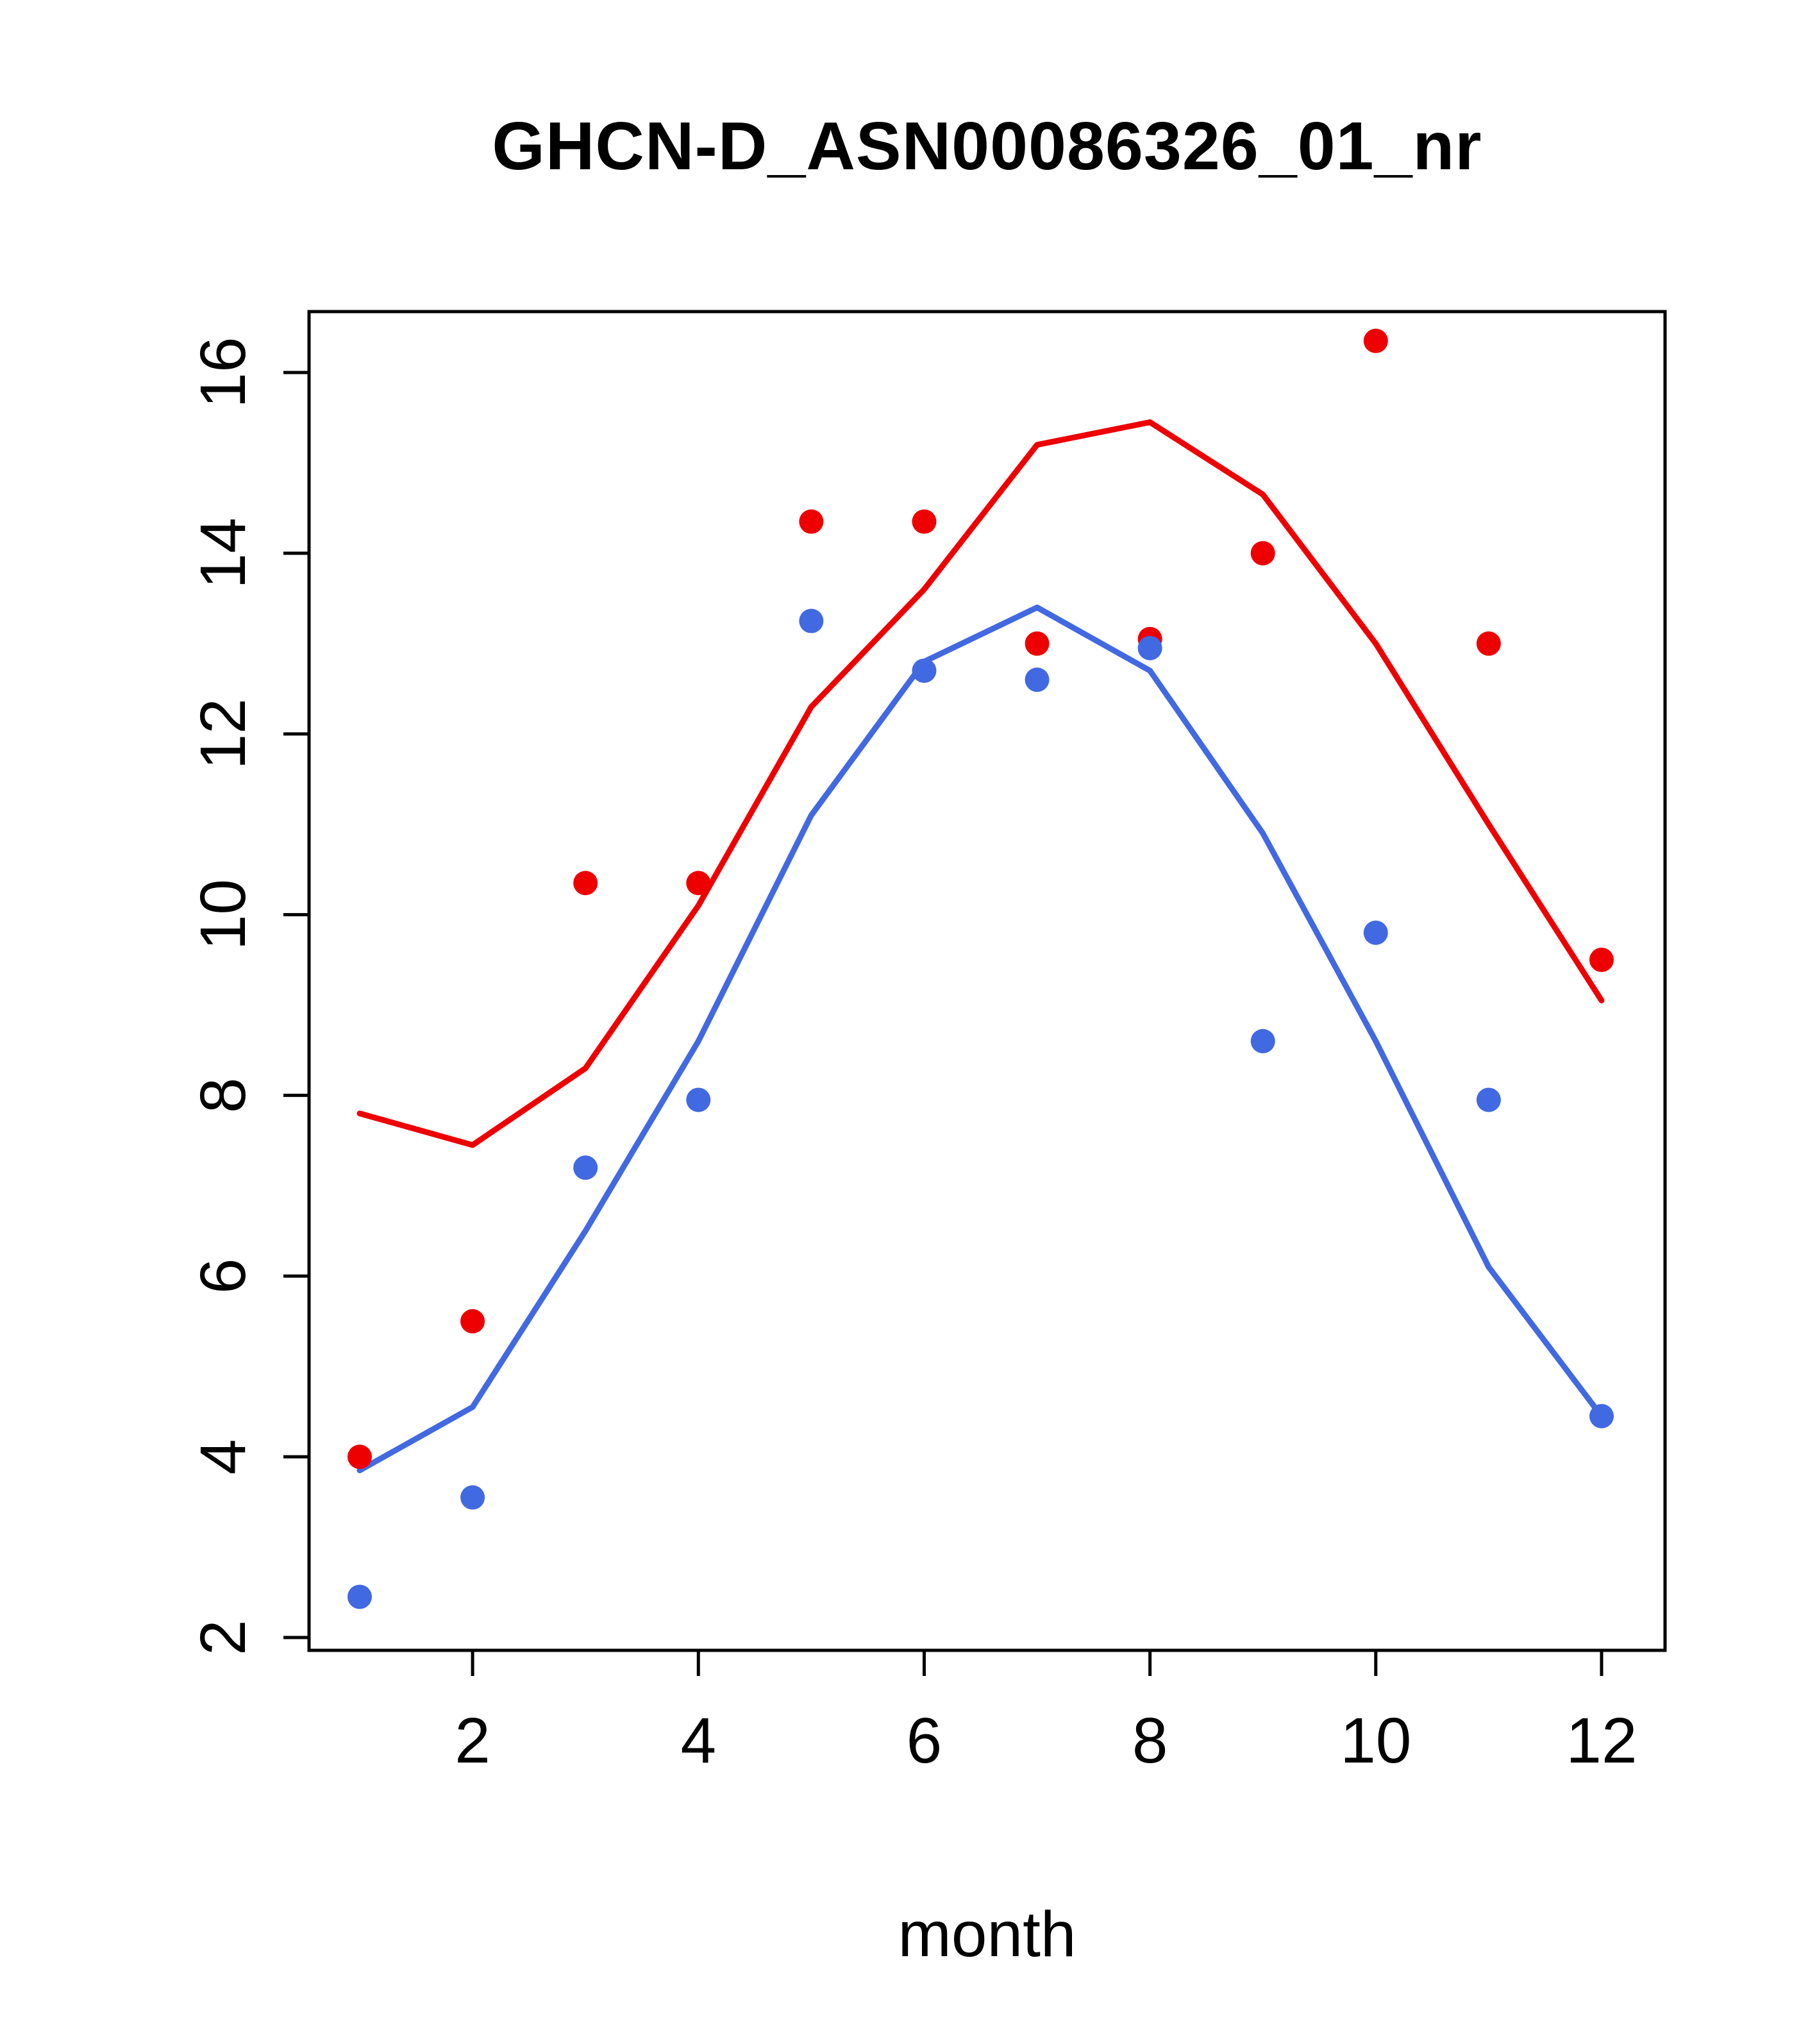  I want to click on y-tick-label: 8, so click(223, 1096).